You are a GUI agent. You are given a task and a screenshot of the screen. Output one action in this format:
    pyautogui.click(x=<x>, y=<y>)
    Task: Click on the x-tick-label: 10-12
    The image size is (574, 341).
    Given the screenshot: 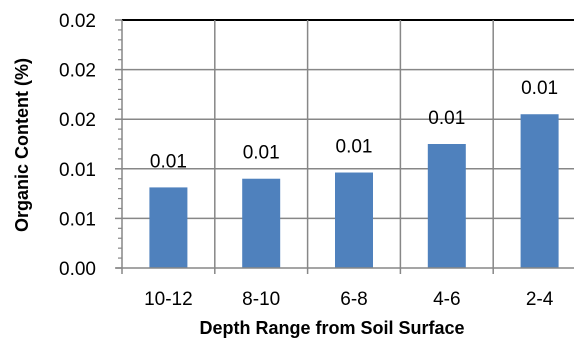 What is the action you would take?
    pyautogui.click(x=168, y=299)
    